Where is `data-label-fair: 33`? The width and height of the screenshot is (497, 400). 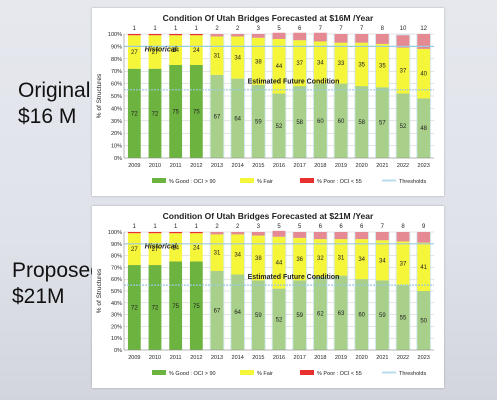
data-label-fair: 33 is located at coordinates (341, 64).